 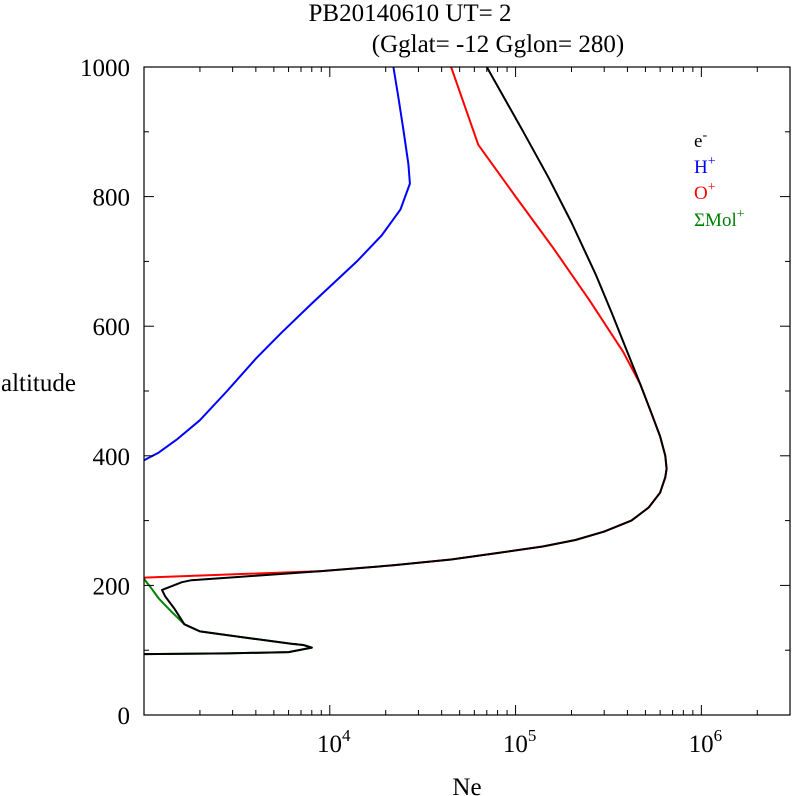 What do you see at coordinates (715, 220) in the screenshot?
I see `legend-name: ΣMol` at bounding box center [715, 220].